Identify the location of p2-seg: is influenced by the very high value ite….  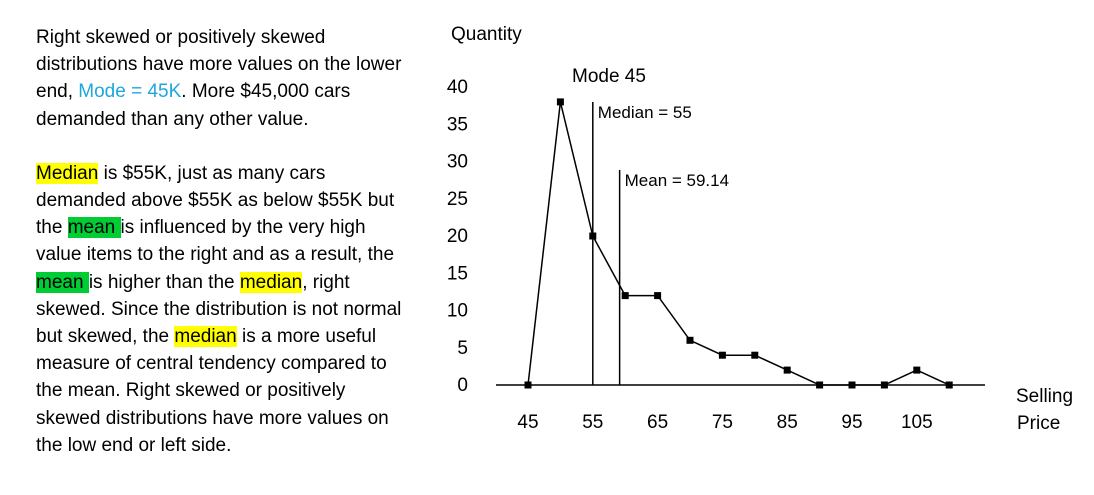
(215, 241).